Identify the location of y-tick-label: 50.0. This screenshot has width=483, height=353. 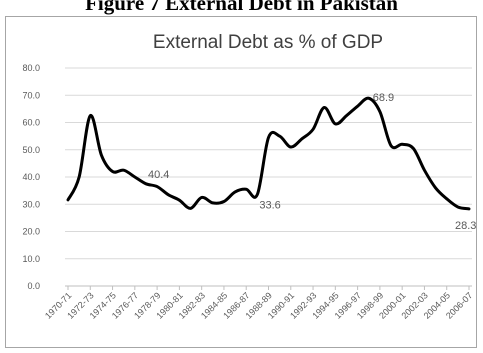
(31, 150).